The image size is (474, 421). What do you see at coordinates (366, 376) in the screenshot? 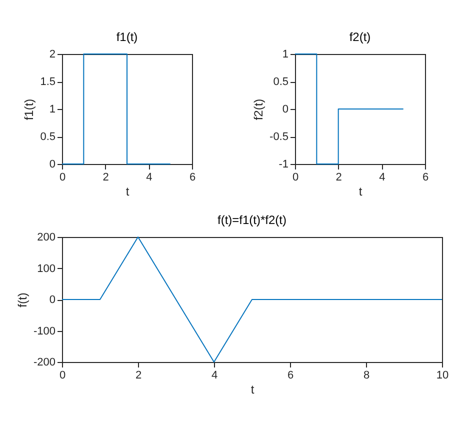
I see `x-tick-label: 8` at bounding box center [366, 376].